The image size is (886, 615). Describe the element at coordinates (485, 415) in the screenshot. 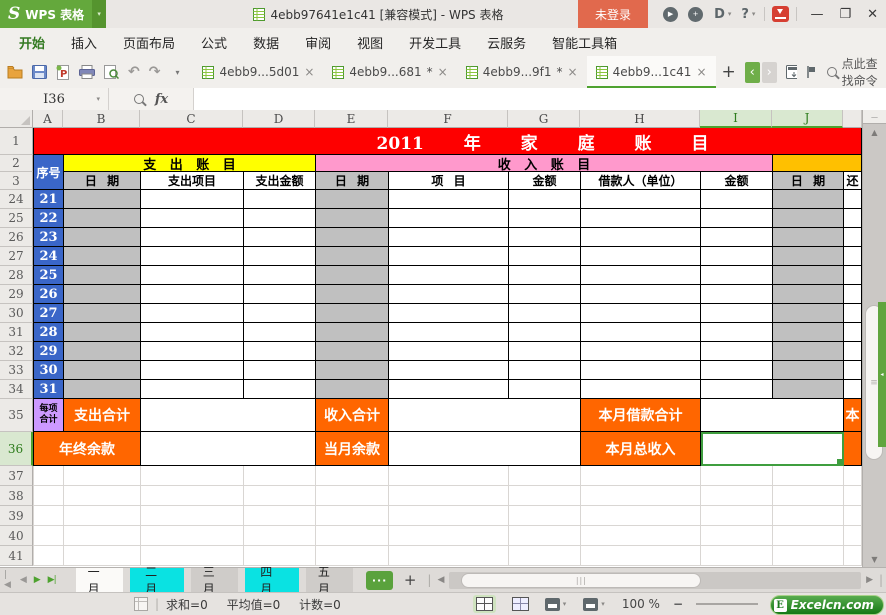

I see `cell-income-total-value` at that location.